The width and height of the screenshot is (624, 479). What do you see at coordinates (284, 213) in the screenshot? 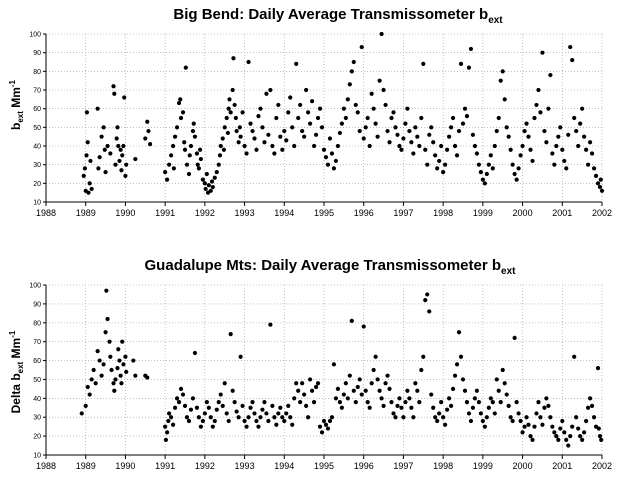
I see `x-tick-label: 1994` at bounding box center [284, 213].